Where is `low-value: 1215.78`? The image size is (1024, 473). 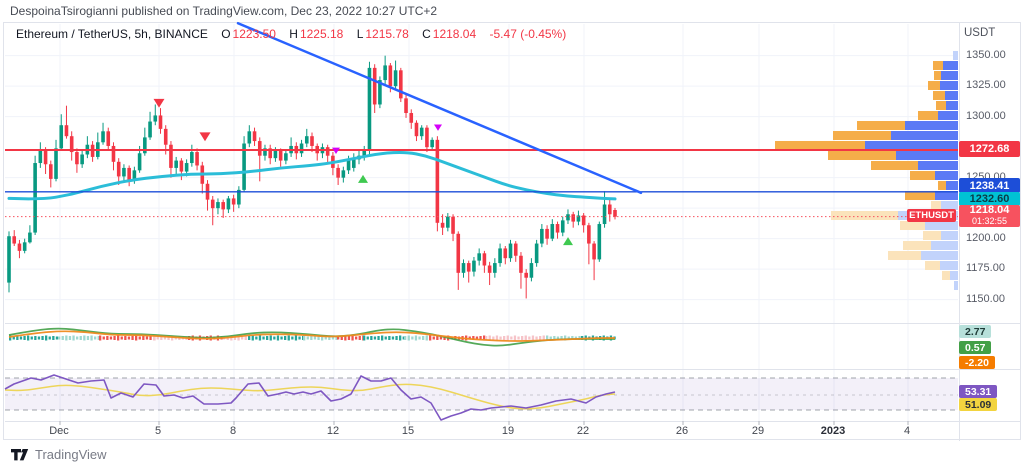
low-value: 1215.78 is located at coordinates (387, 34).